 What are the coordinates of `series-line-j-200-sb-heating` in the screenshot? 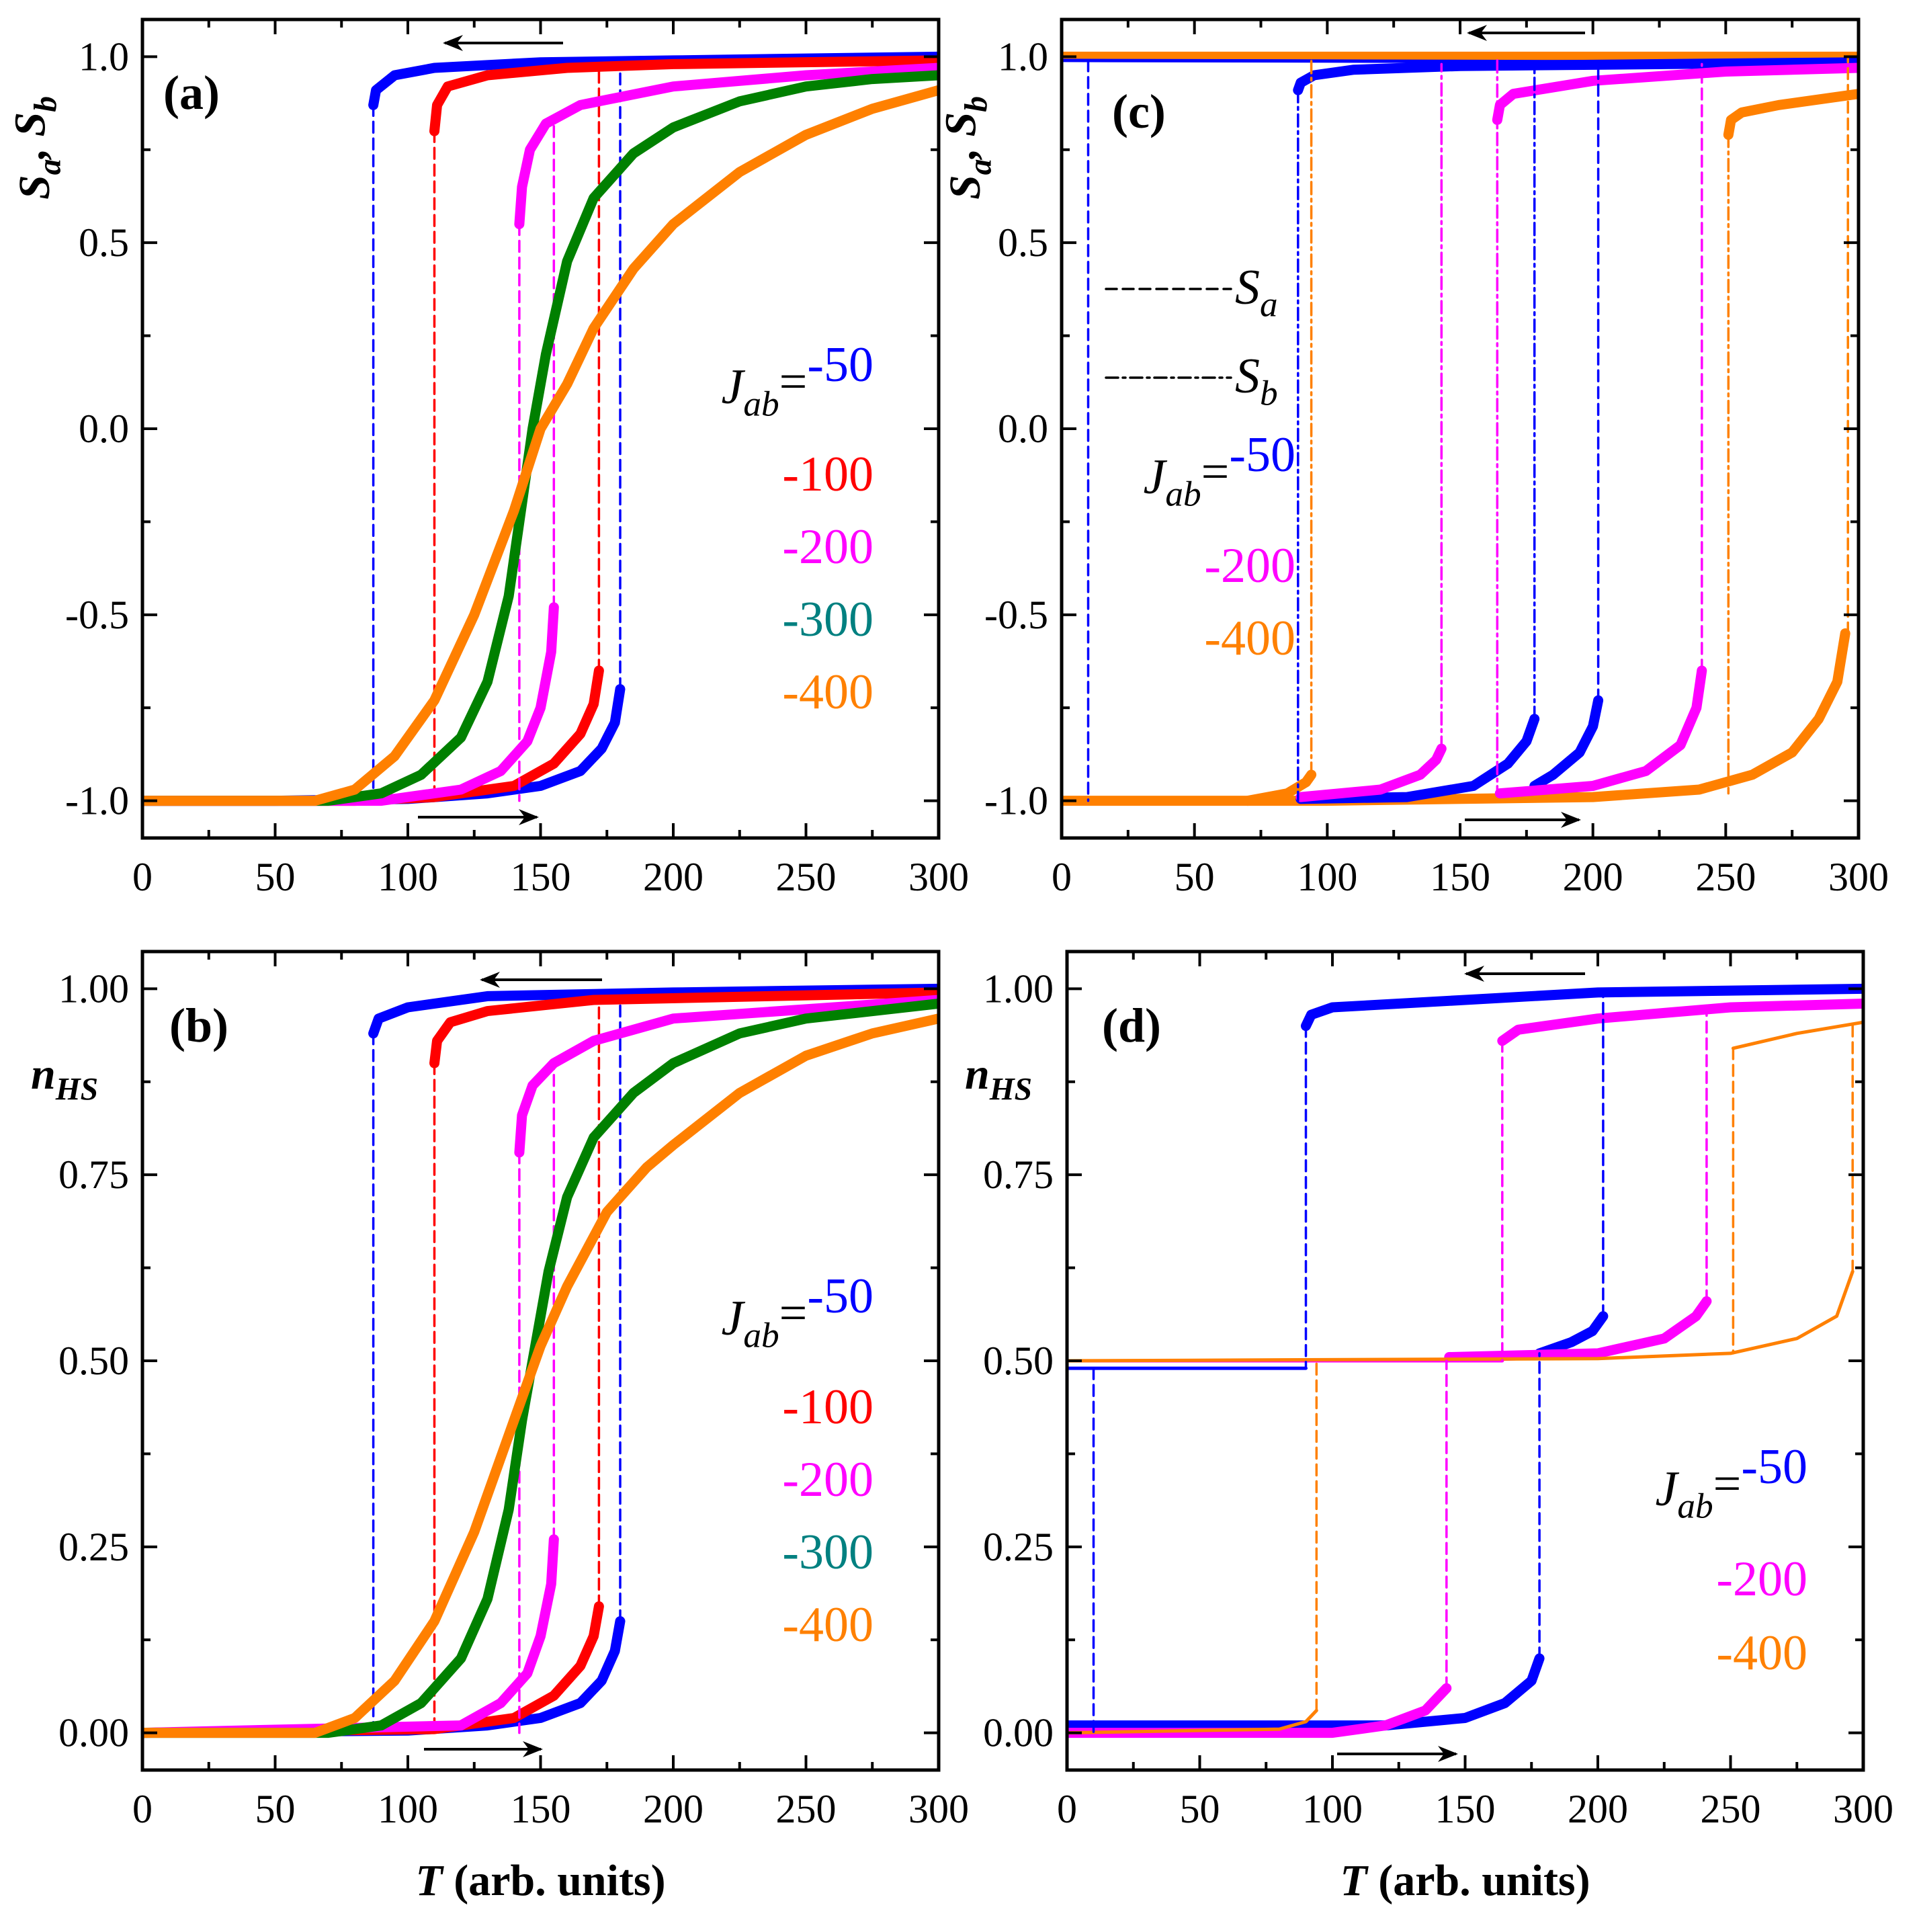 It's located at (1371, 773).